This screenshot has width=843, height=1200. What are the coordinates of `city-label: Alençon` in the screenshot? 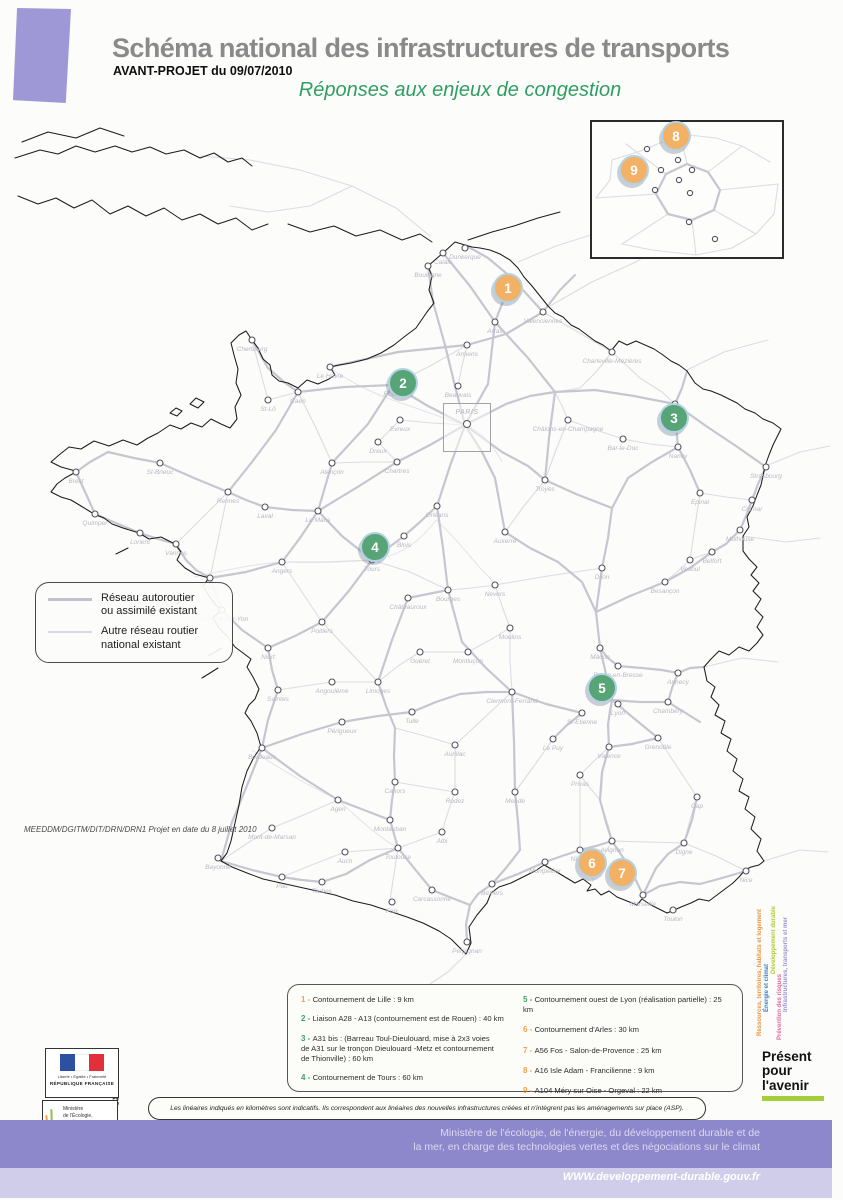 It's located at (331, 472).